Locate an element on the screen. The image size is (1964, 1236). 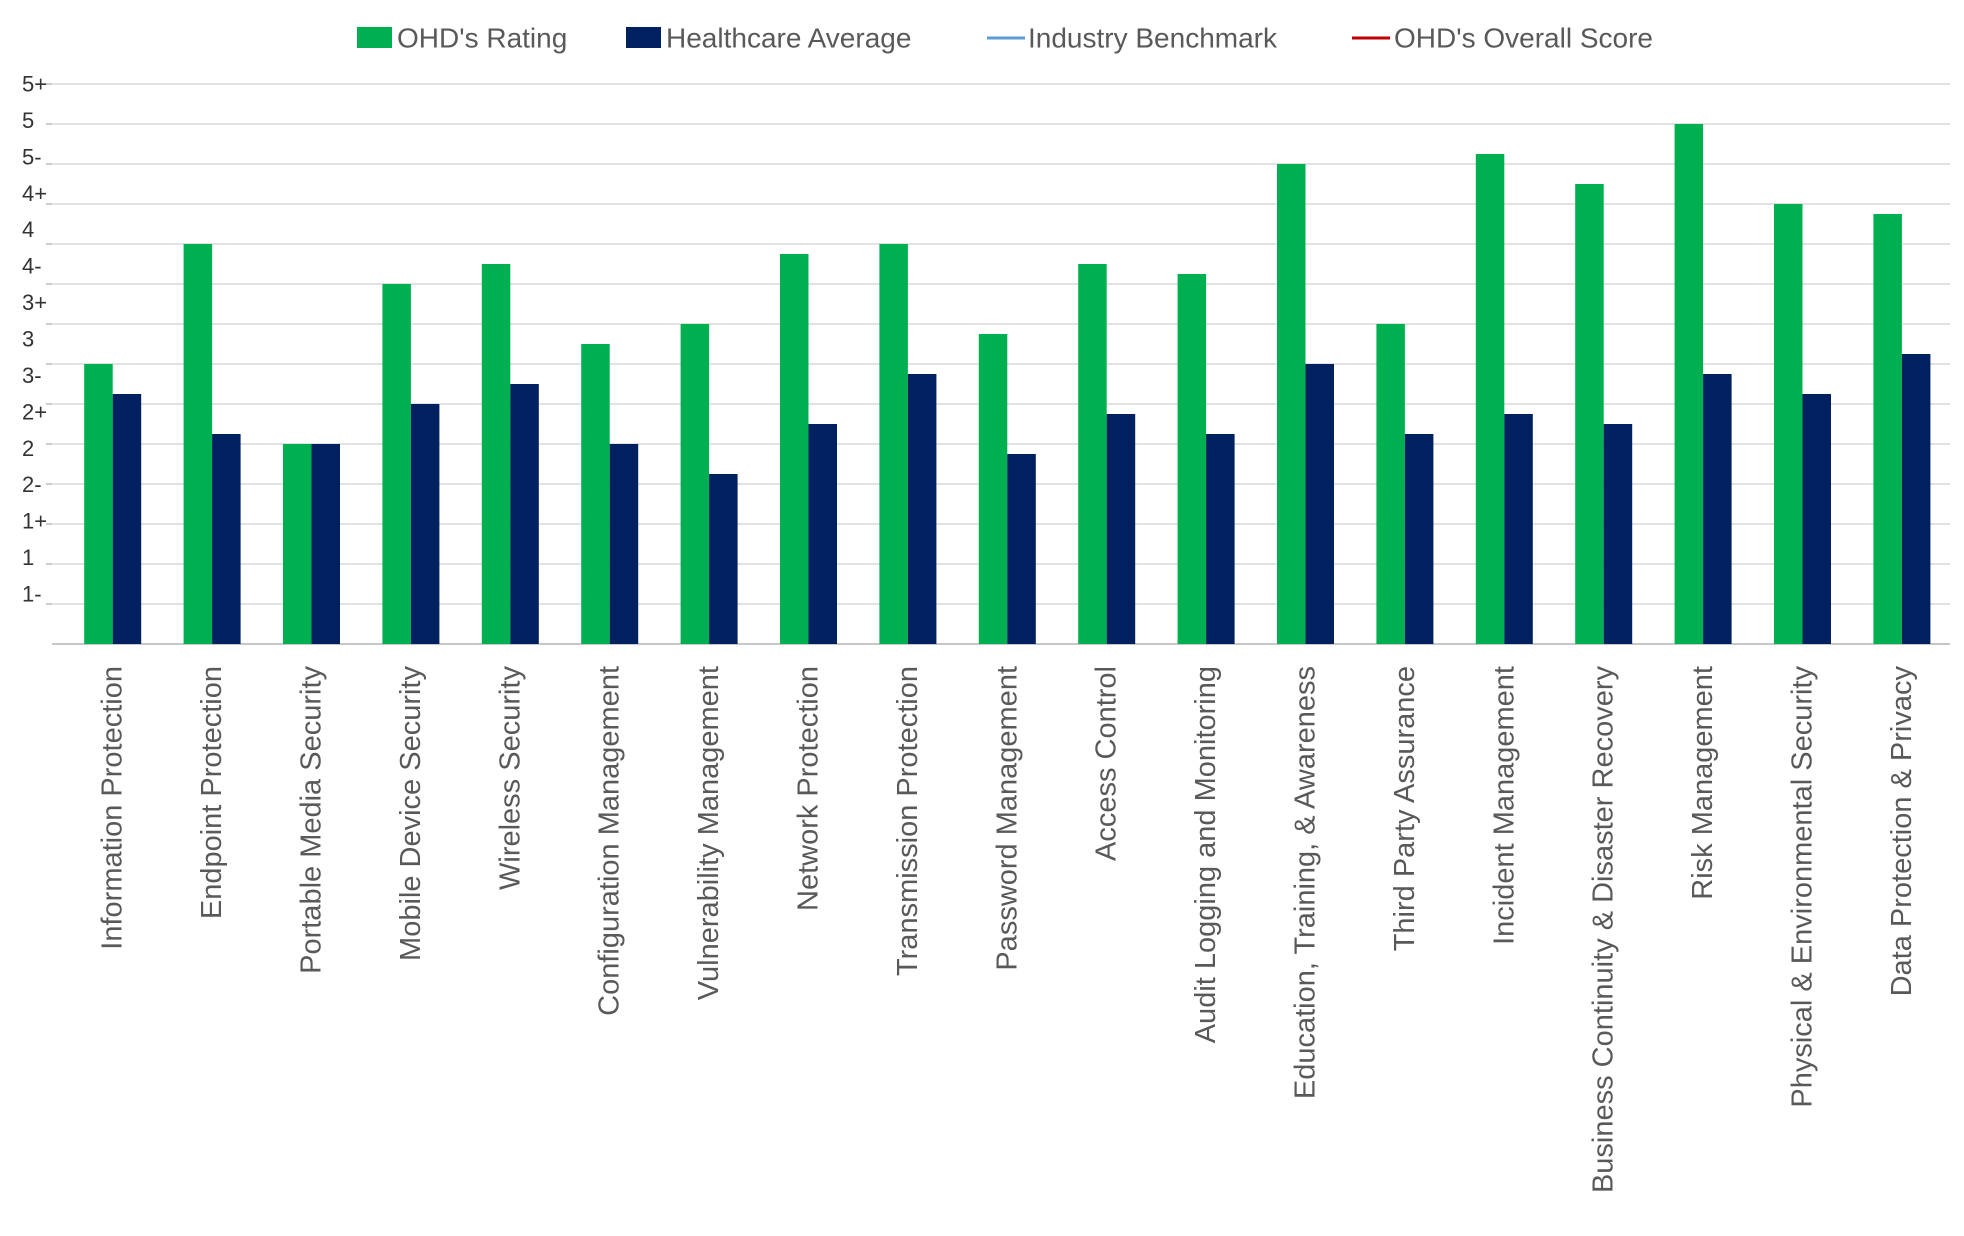
x-tick-label: Portable Media Security is located at coordinates (312, 820).